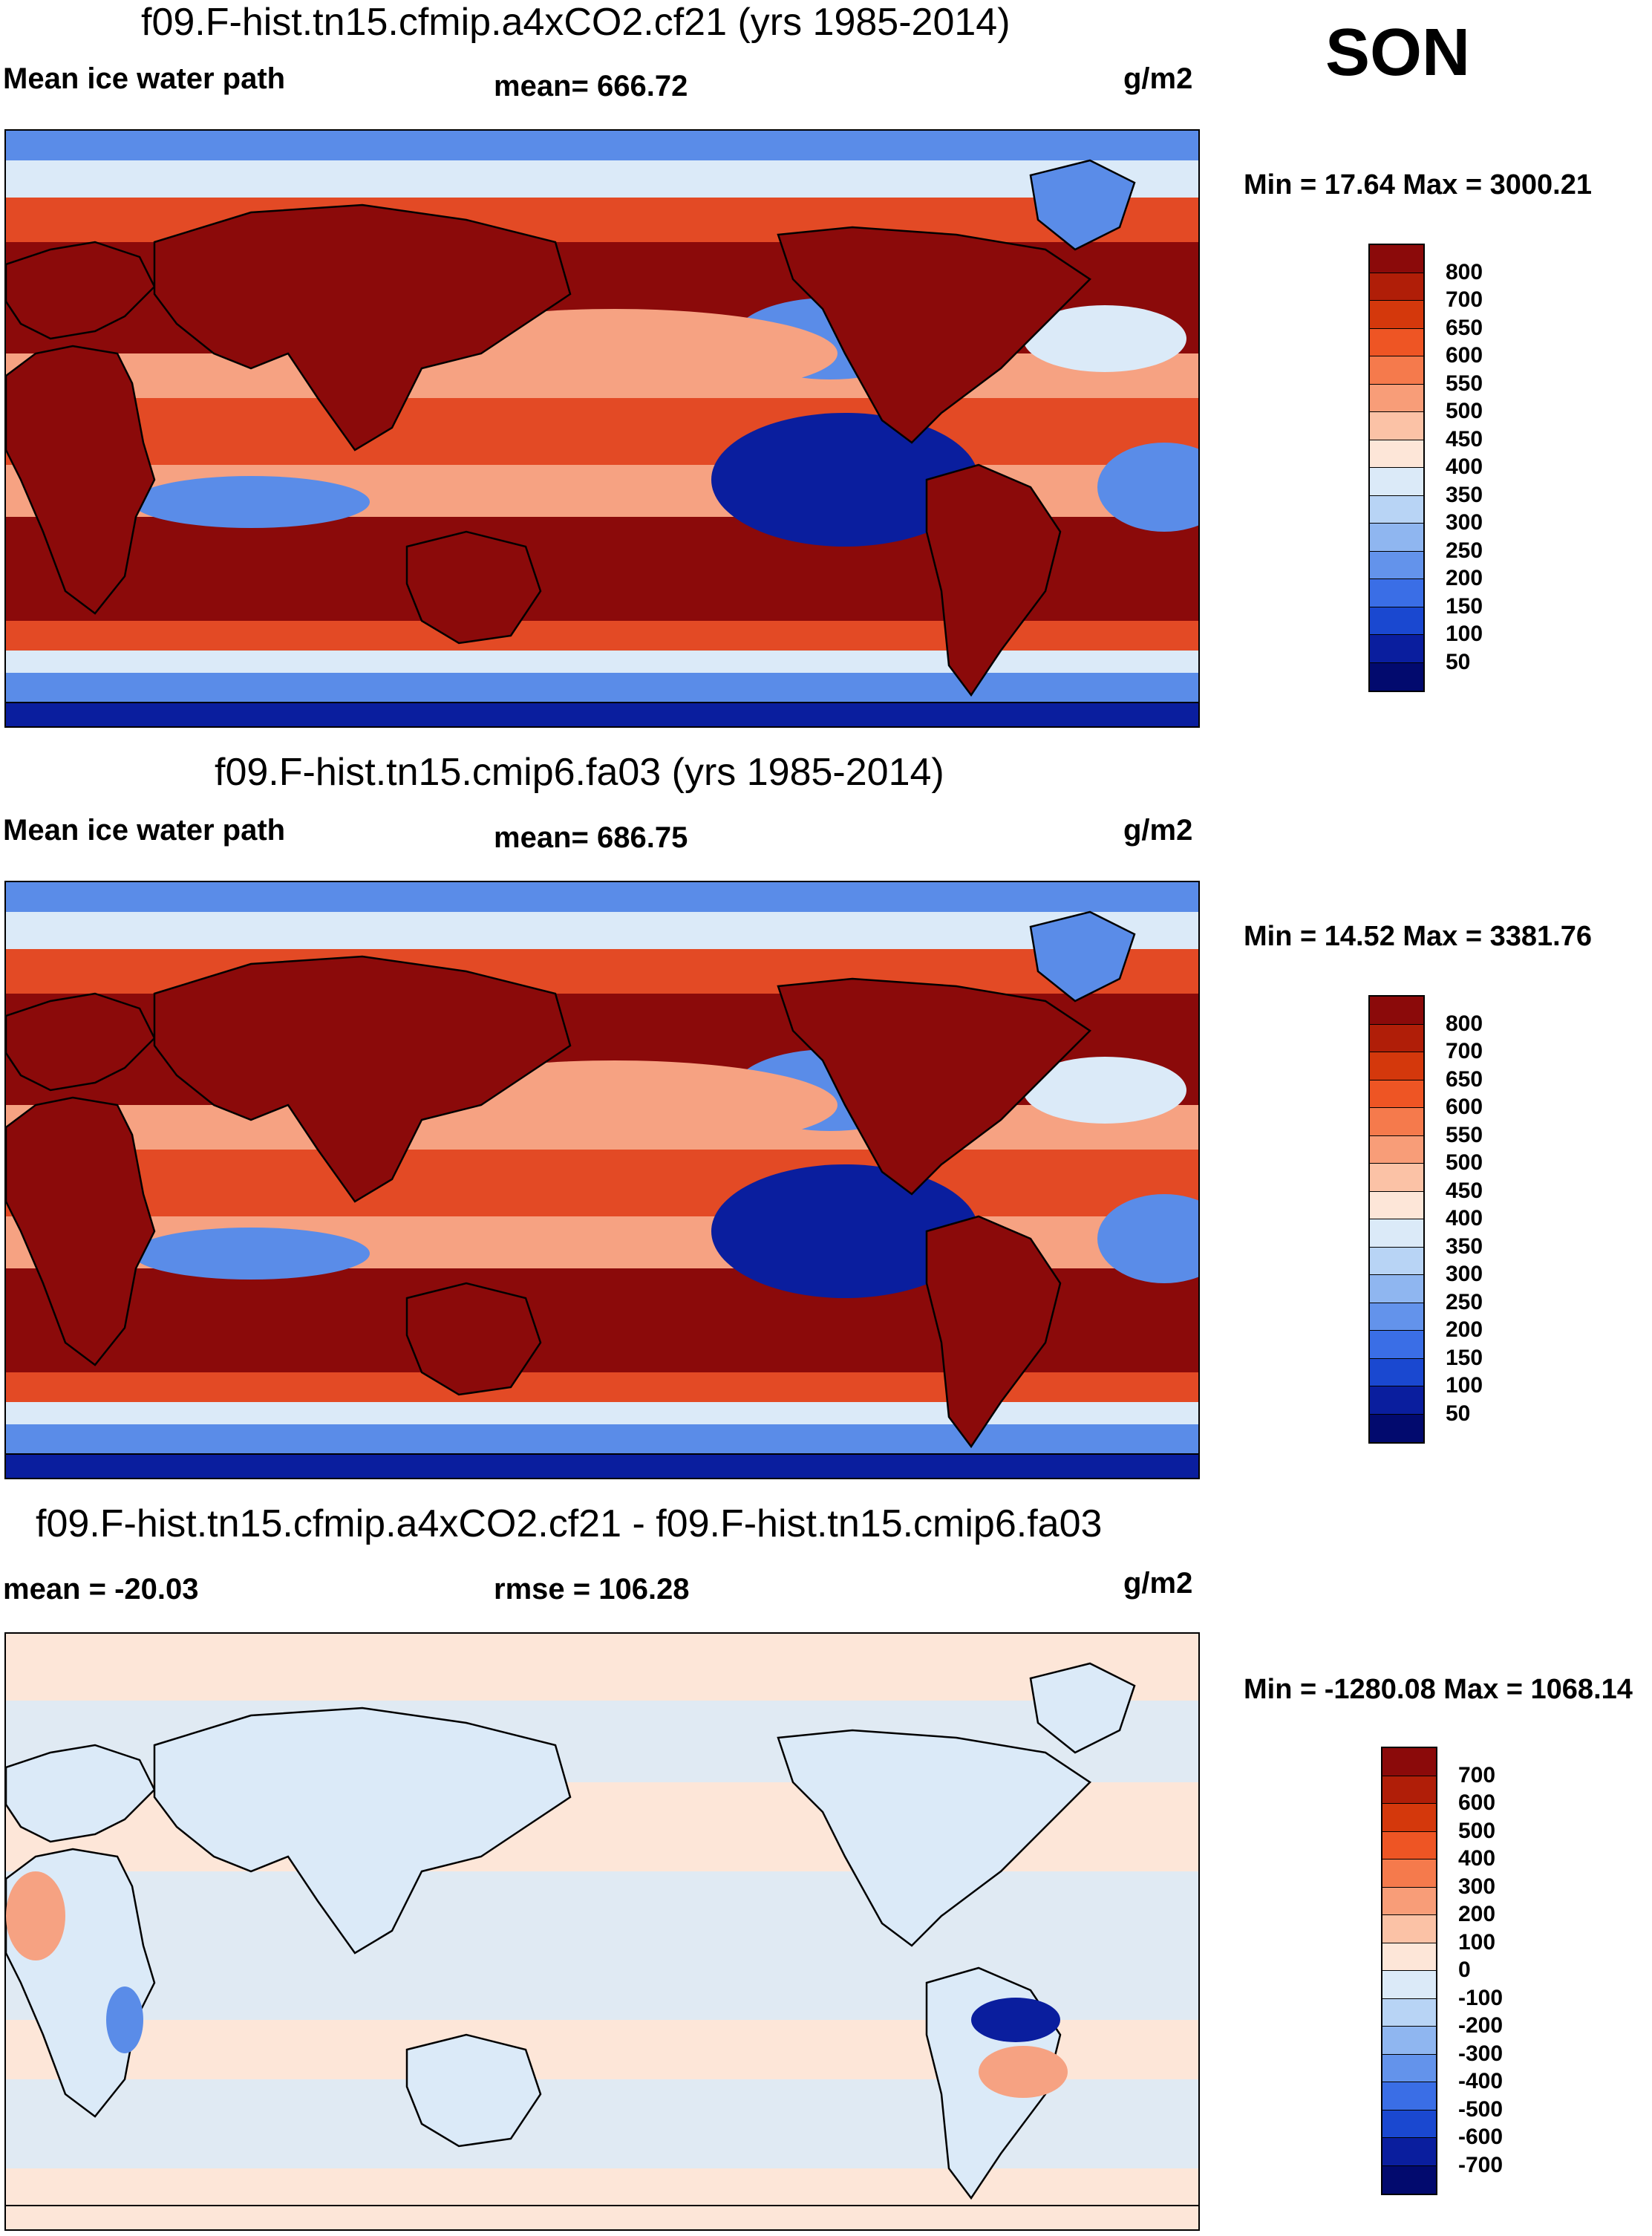  What do you see at coordinates (1481, 2109) in the screenshot?
I see `colorbar-tick-label: -500` at bounding box center [1481, 2109].